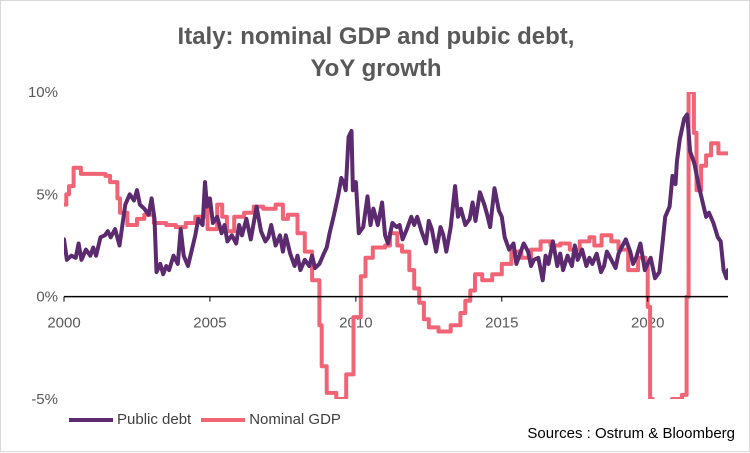  Describe the element at coordinates (47, 194) in the screenshot. I see `y-tick-label: 5%` at that location.